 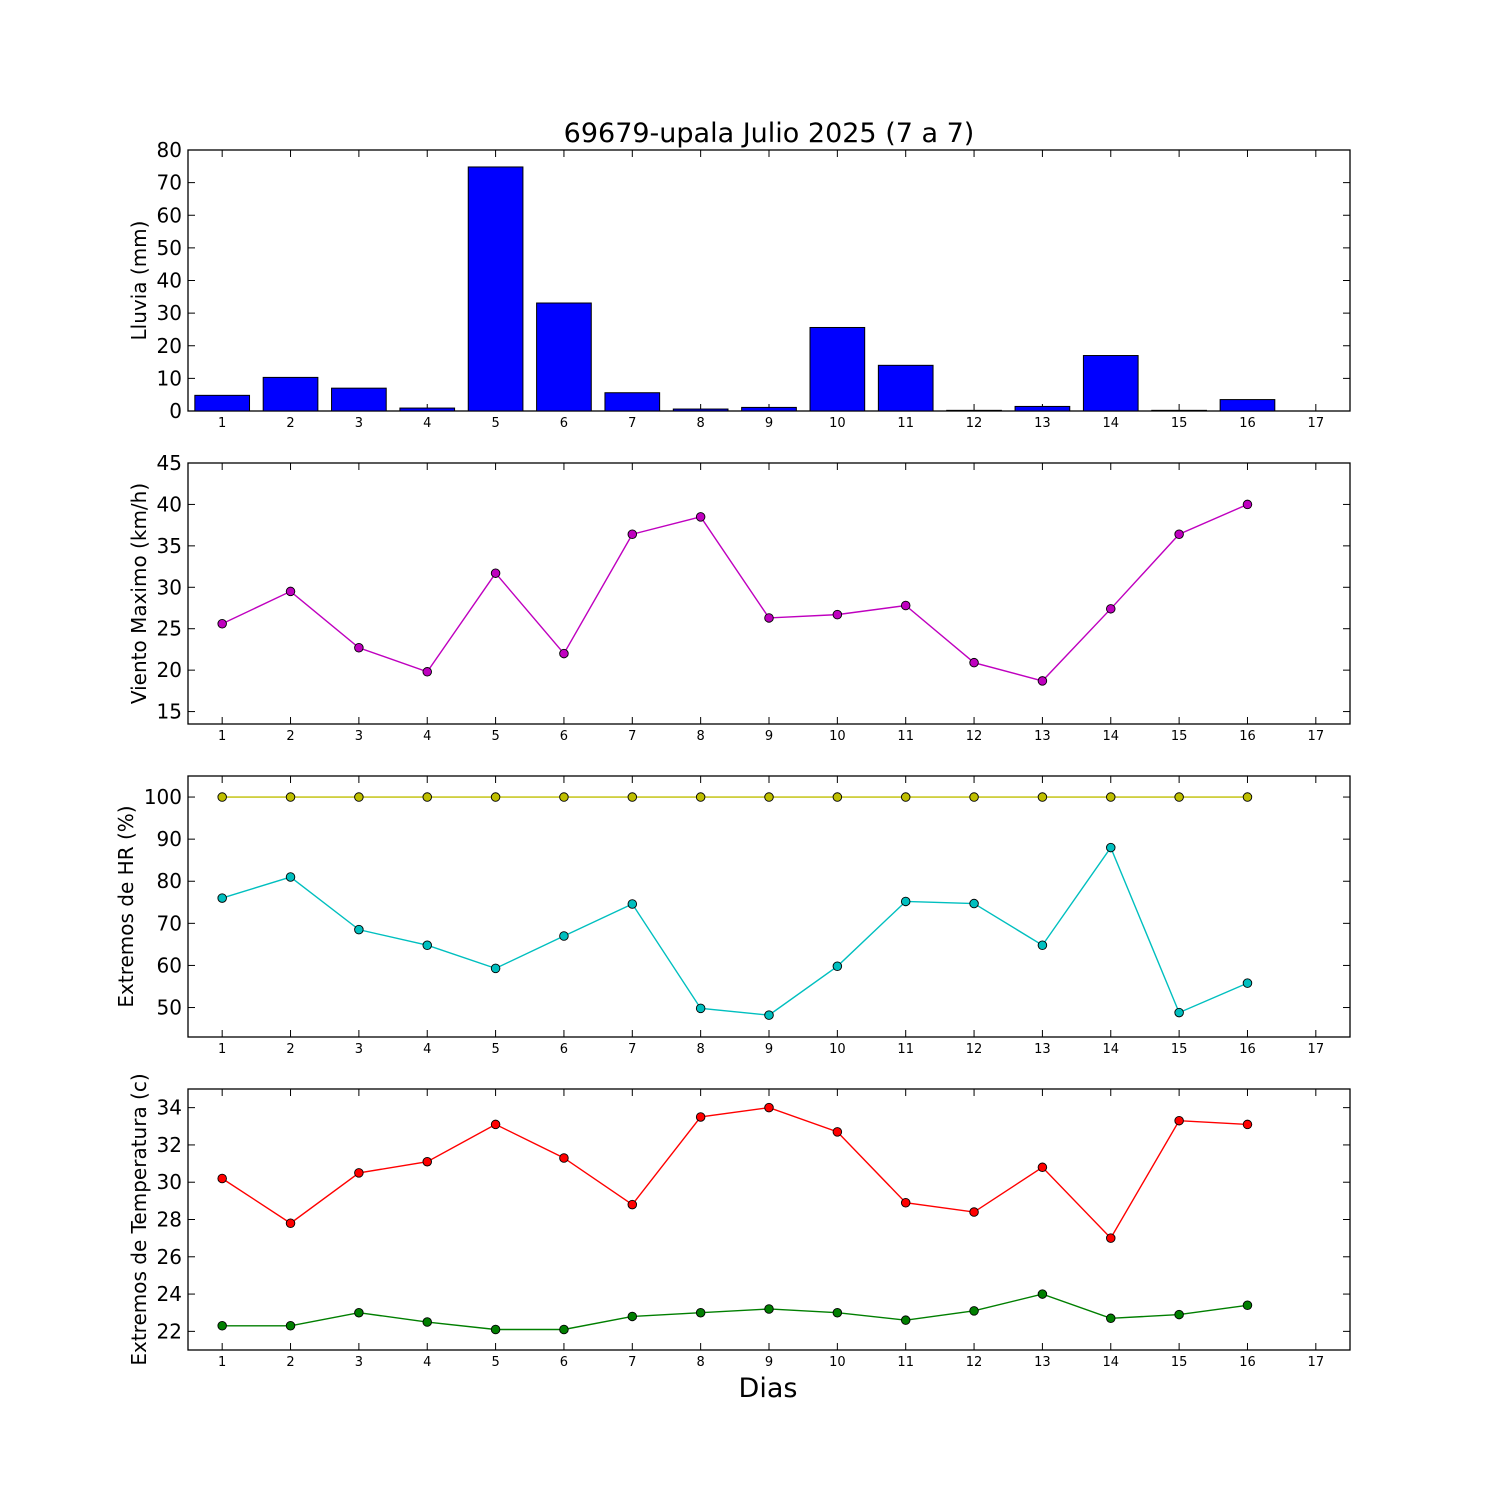 What do you see at coordinates (222, 1049) in the screenshot?
I see `humidity-x-tick-label: 1` at bounding box center [222, 1049].